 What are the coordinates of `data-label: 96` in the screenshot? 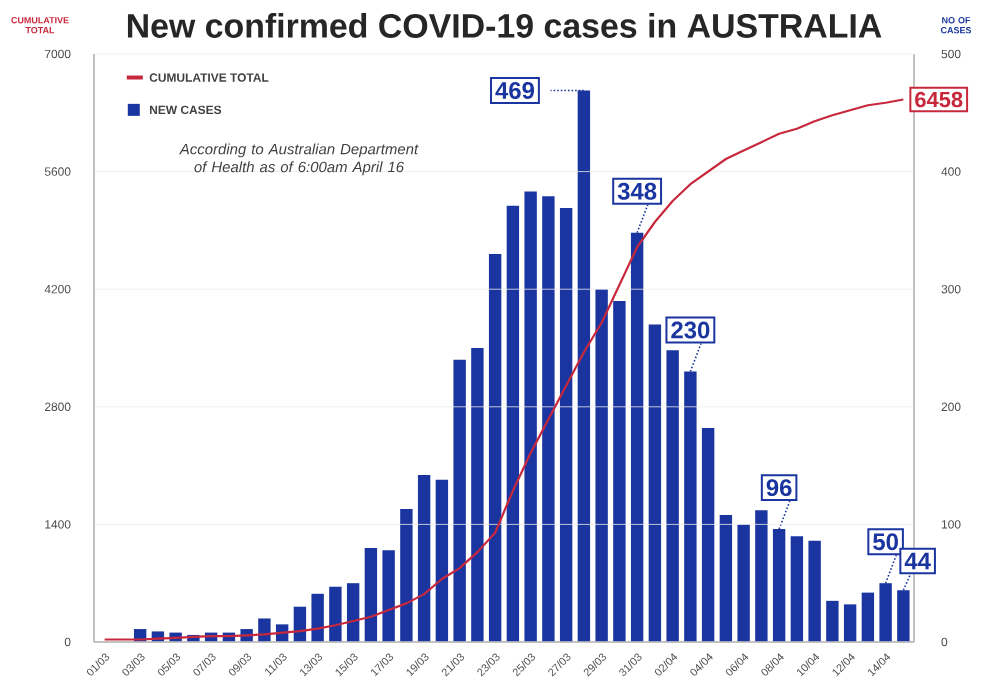 It's located at (779, 488).